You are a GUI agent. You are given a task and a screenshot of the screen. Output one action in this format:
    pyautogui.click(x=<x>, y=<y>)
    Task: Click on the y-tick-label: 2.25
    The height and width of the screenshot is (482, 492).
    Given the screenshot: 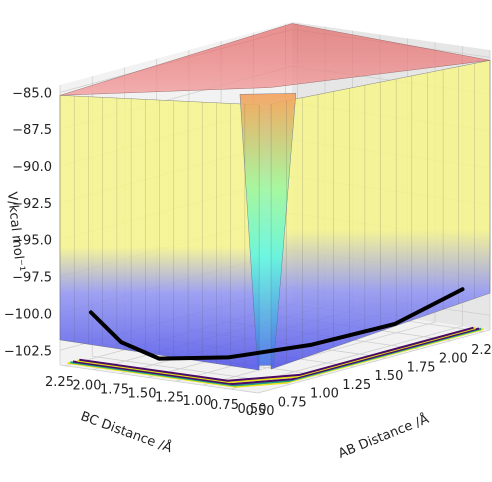 What is the action you would take?
    pyautogui.click(x=59, y=382)
    